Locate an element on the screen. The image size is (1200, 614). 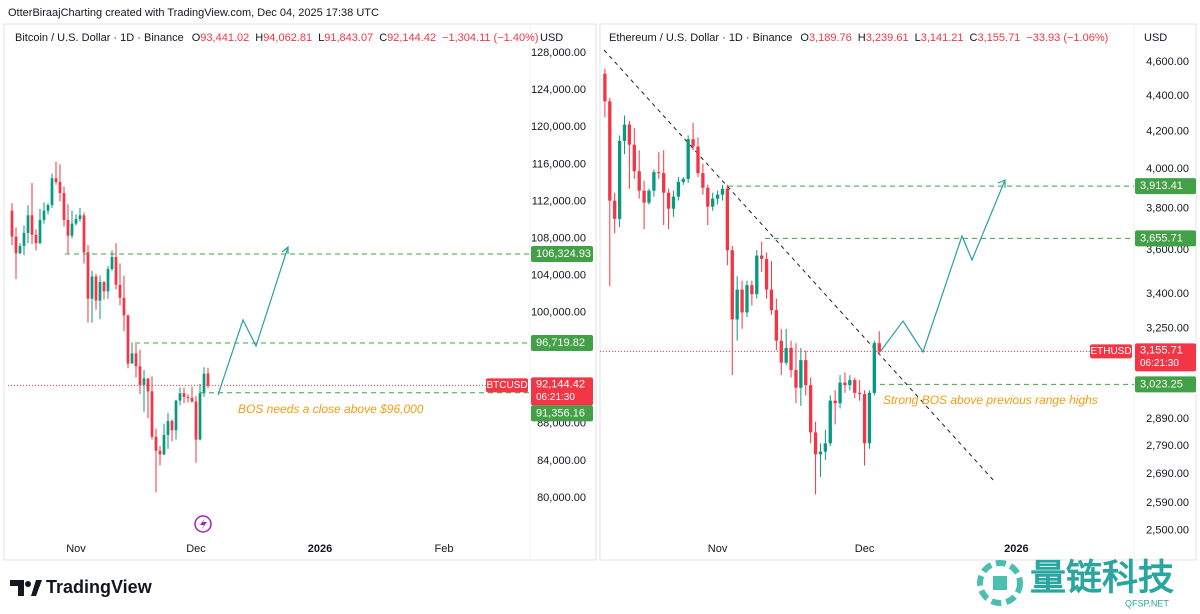
legend-value: 3,189.76 is located at coordinates (830, 38).